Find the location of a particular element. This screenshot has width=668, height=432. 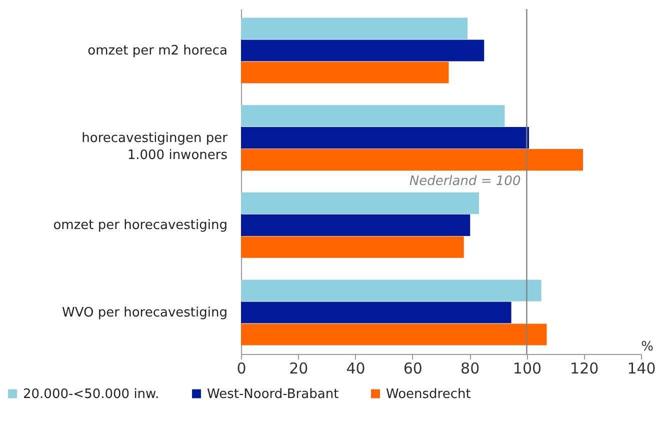

x-tick-label: 80 is located at coordinates (470, 369).